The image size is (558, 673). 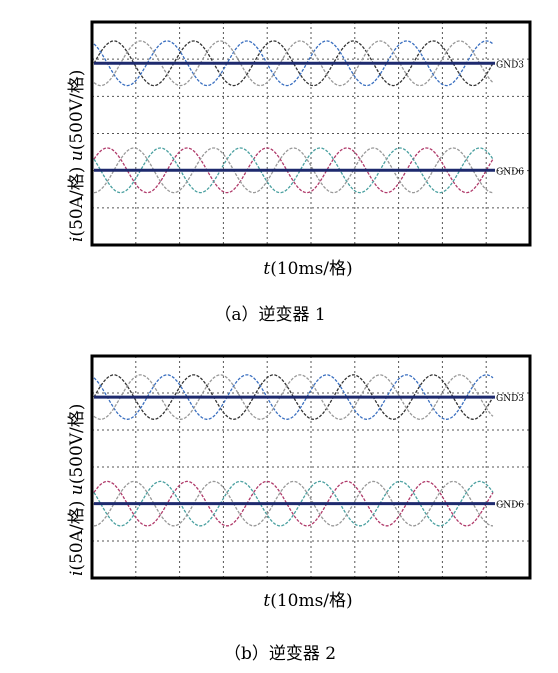 What do you see at coordinates (280, 654) in the screenshot?
I see `caption: （b）逆变器 2` at bounding box center [280, 654].